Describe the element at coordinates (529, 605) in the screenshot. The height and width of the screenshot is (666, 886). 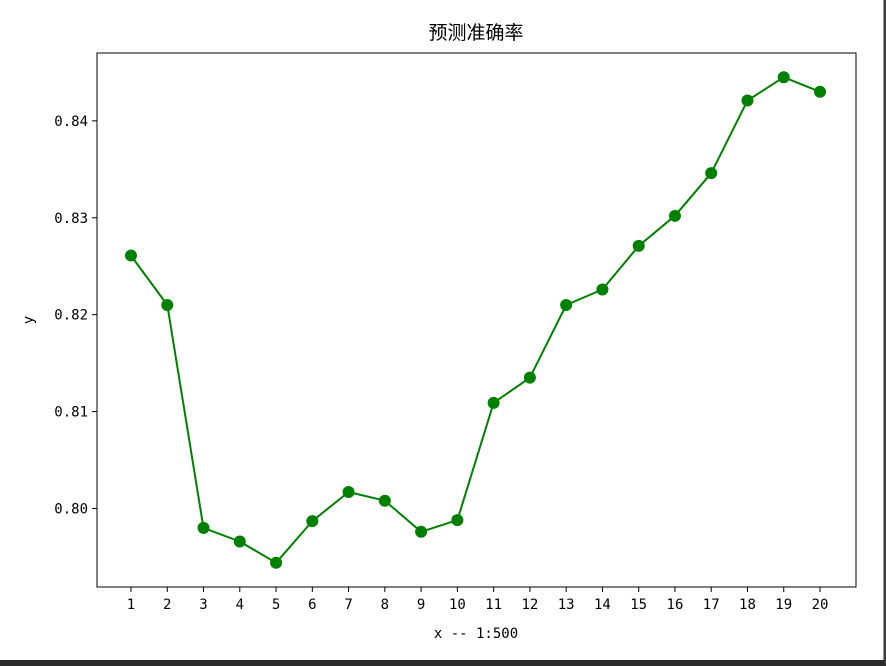
I see `x-tick-label: 12` at that location.